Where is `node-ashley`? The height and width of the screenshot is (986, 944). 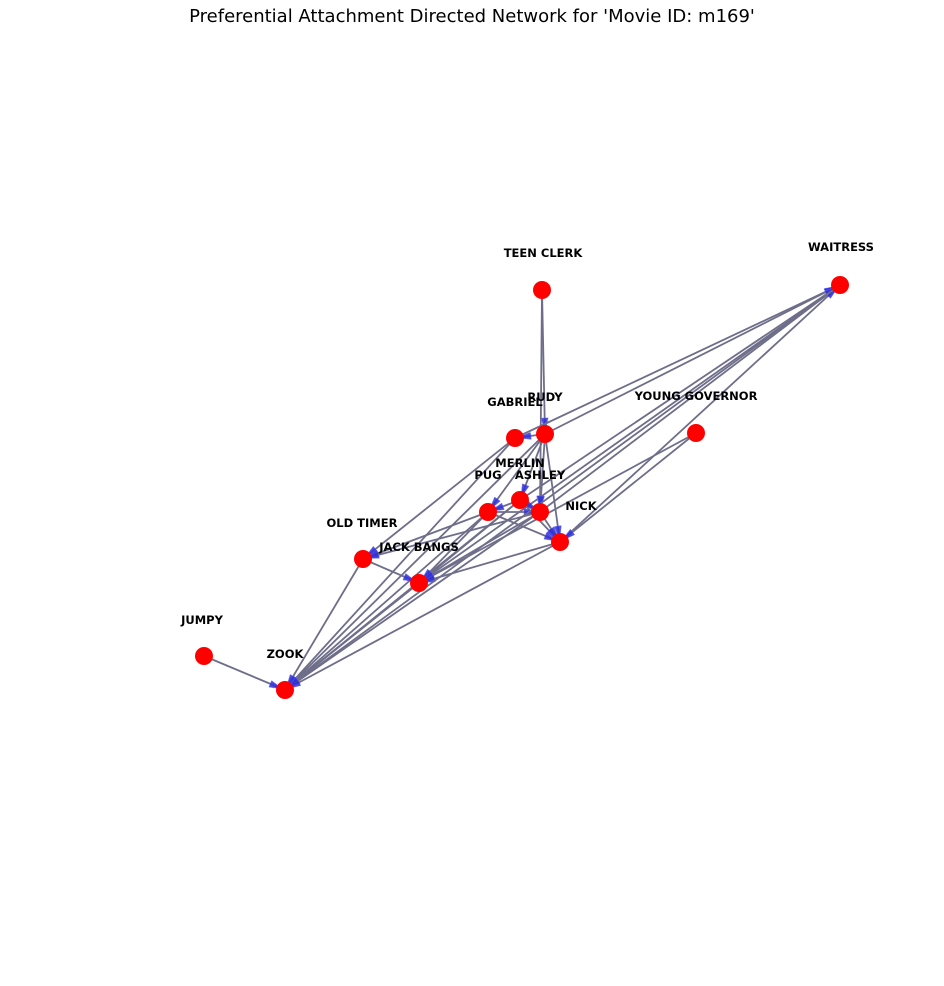 node-ashley is located at coordinates (540, 512).